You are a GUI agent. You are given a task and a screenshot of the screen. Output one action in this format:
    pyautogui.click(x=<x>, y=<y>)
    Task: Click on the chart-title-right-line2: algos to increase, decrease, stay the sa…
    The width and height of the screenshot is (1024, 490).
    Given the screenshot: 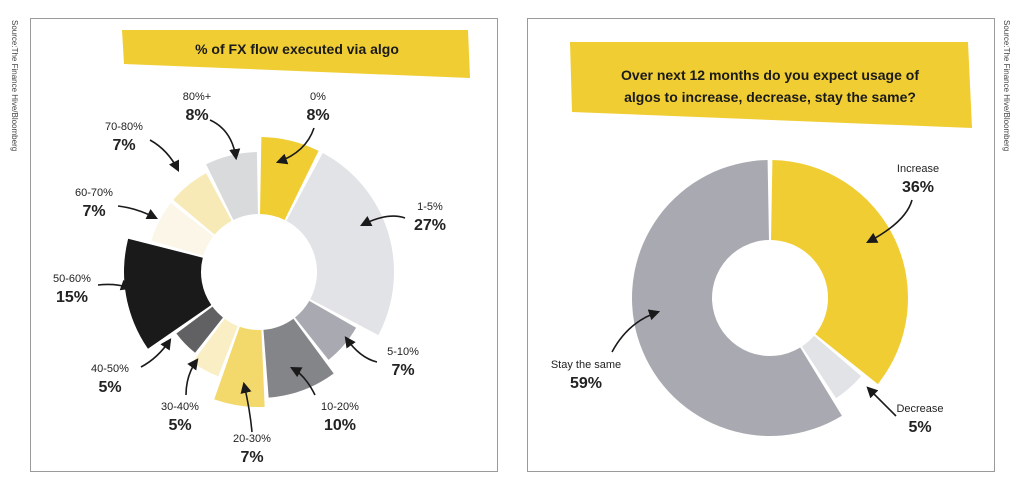 What is the action you would take?
    pyautogui.click(x=770, y=97)
    